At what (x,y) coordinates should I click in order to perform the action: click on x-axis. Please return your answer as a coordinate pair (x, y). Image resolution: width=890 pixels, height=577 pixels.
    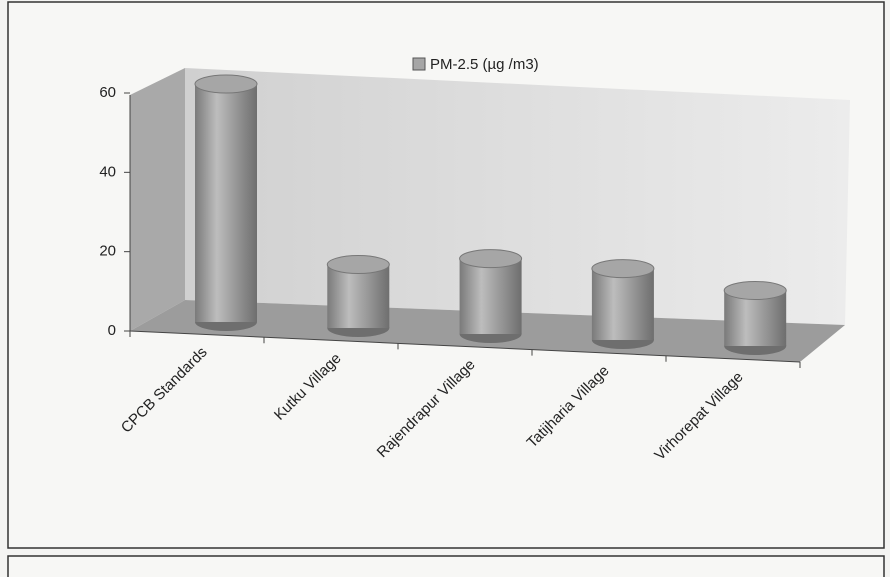
    Looking at the image, I should click on (465, 346).